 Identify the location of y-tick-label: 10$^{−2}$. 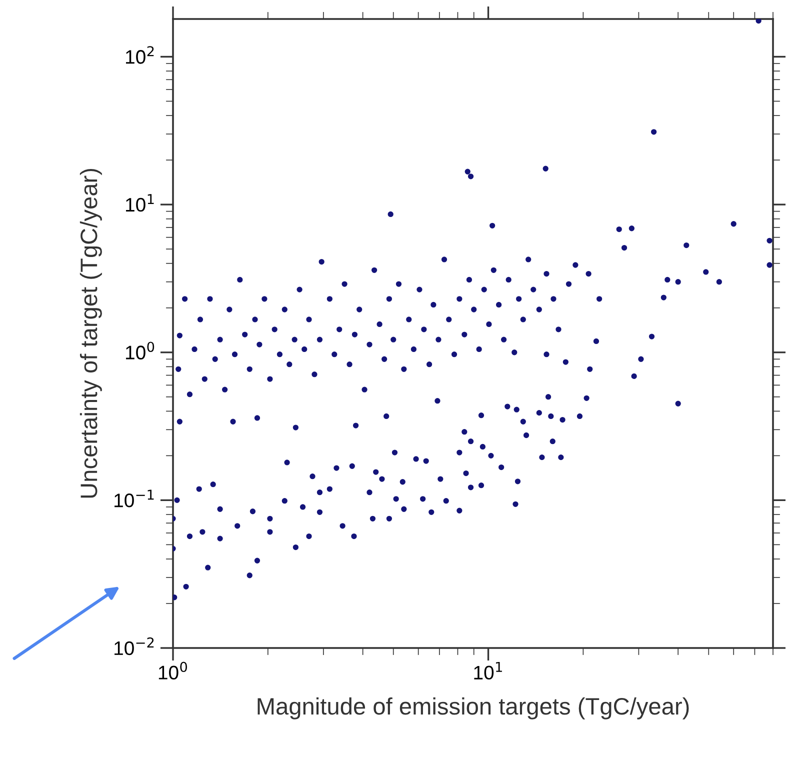
(134, 646).